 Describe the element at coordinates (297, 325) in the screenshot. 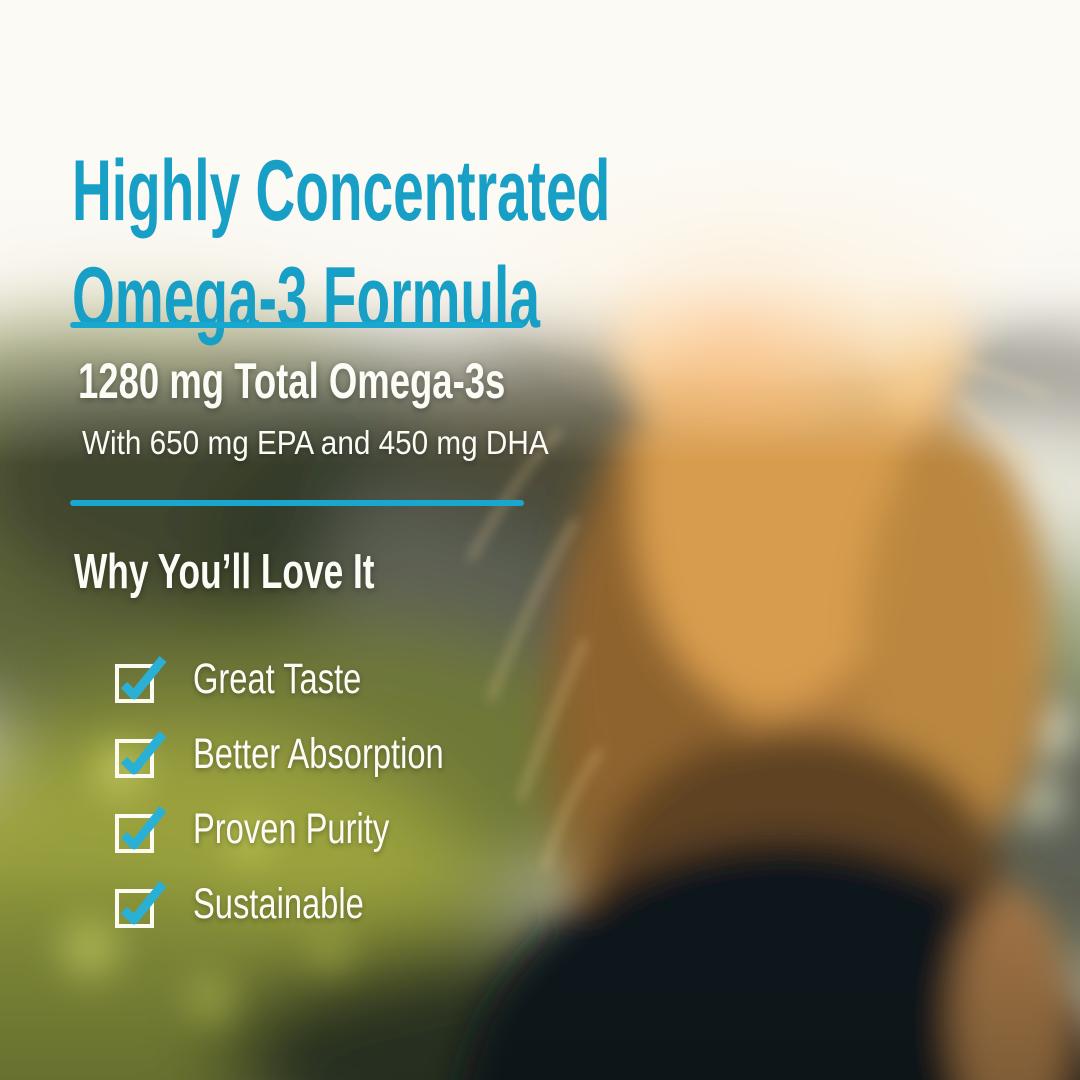

I see `divider-top` at that location.